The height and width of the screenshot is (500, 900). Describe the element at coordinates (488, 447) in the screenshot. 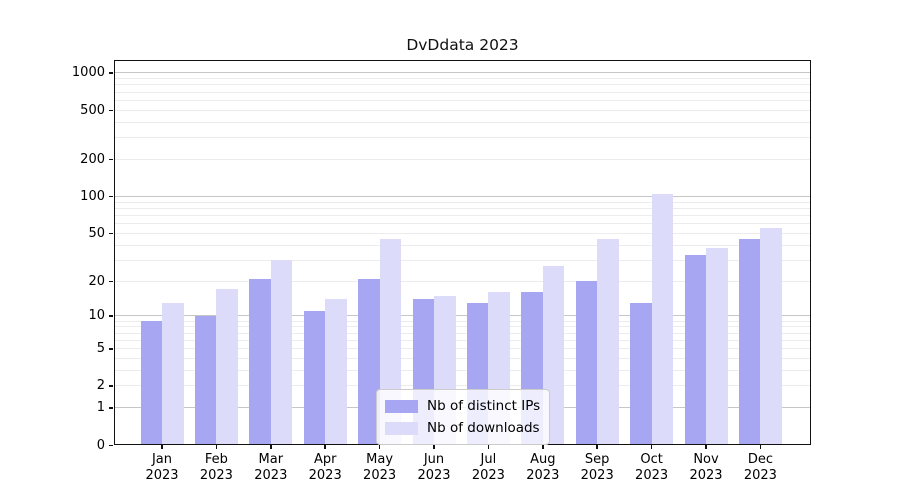

I see `x-tick-jul` at that location.